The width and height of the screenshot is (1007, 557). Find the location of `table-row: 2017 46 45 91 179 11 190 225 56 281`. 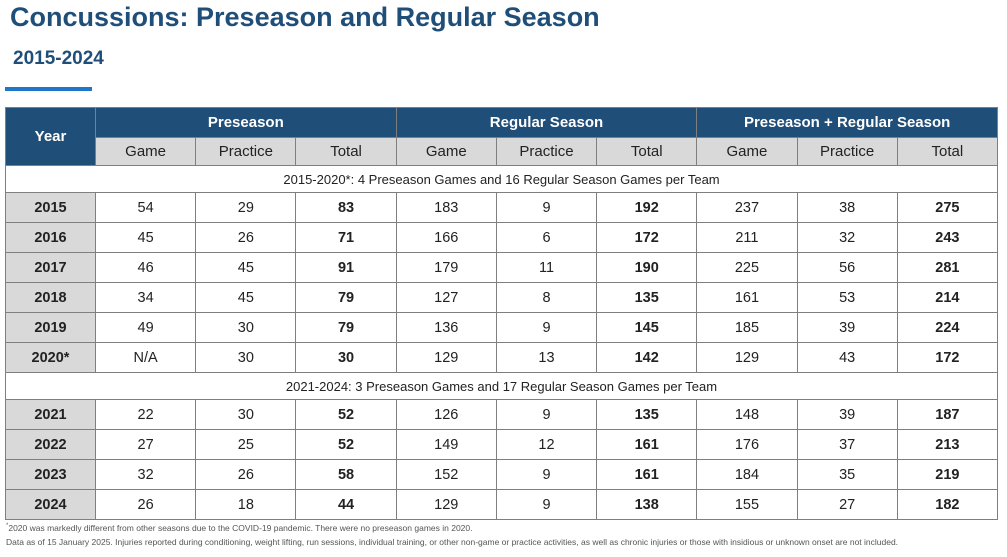

table-row: 2017 46 45 91 179 11 190 225 56 281 is located at coordinates (502, 267).